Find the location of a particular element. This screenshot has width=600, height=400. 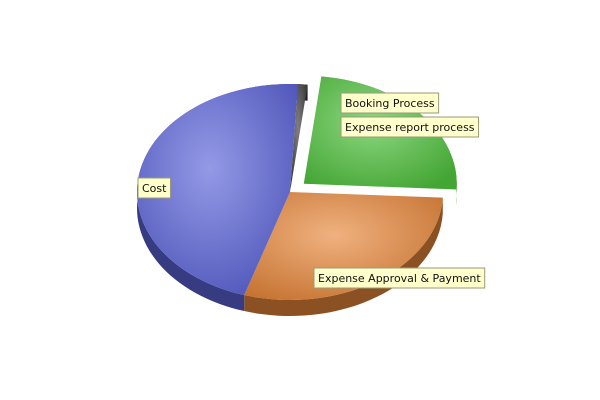

slice-label-1: Expense report process is located at coordinates (410, 127).